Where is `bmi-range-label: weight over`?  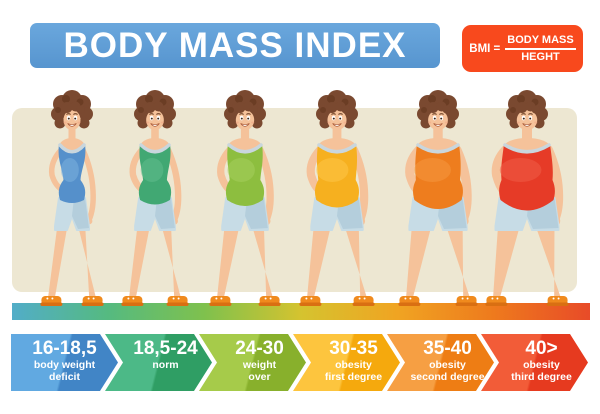 bmi-range-label: weight over is located at coordinates (259, 370).